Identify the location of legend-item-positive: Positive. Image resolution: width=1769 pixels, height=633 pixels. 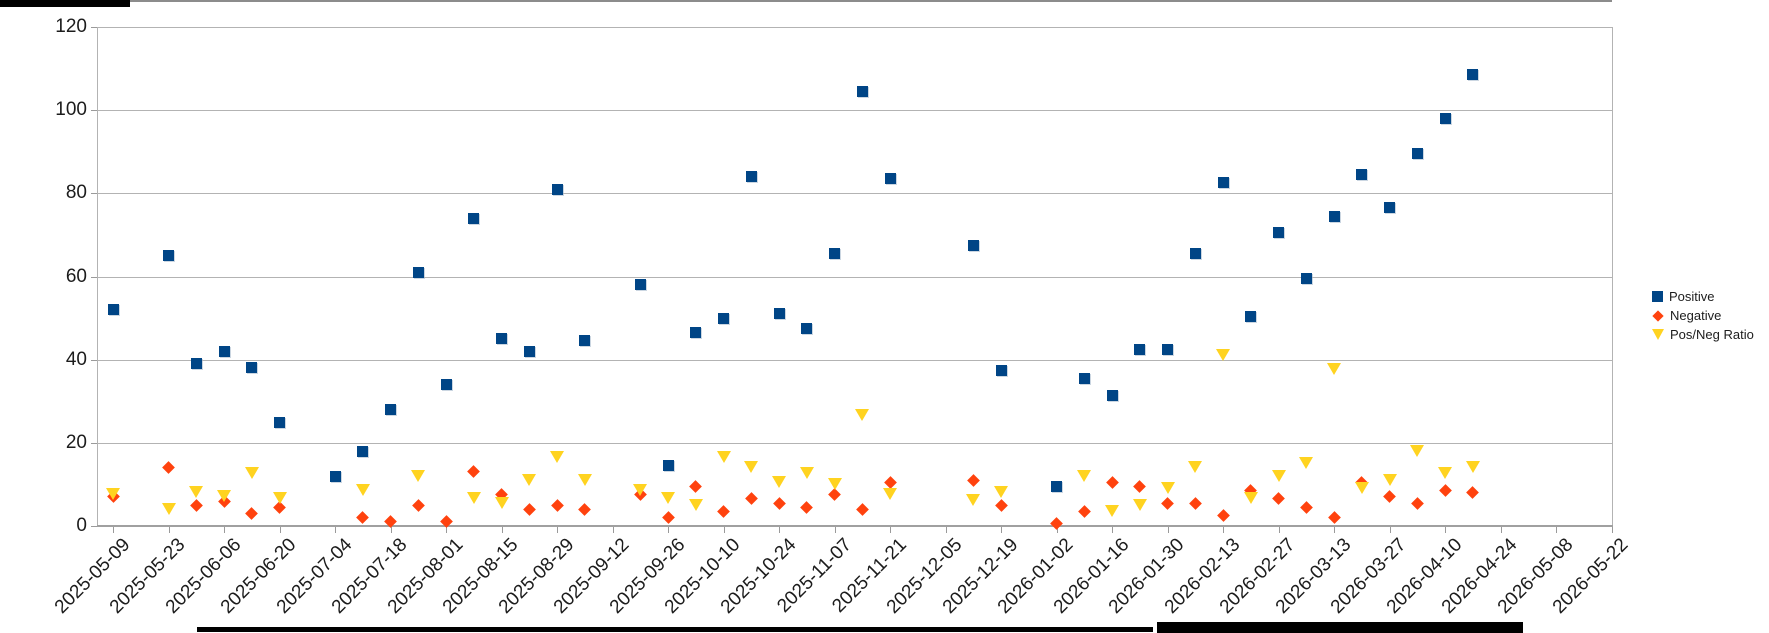
(1703, 296).